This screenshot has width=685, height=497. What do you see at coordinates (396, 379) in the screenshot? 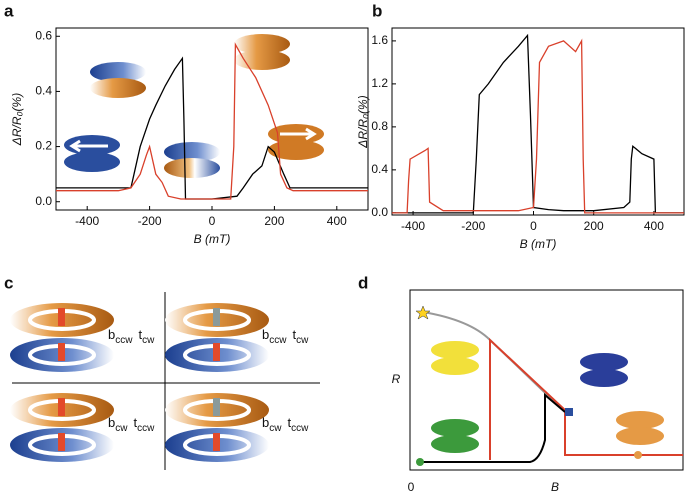
I see `y-axis-label: R` at bounding box center [396, 379].